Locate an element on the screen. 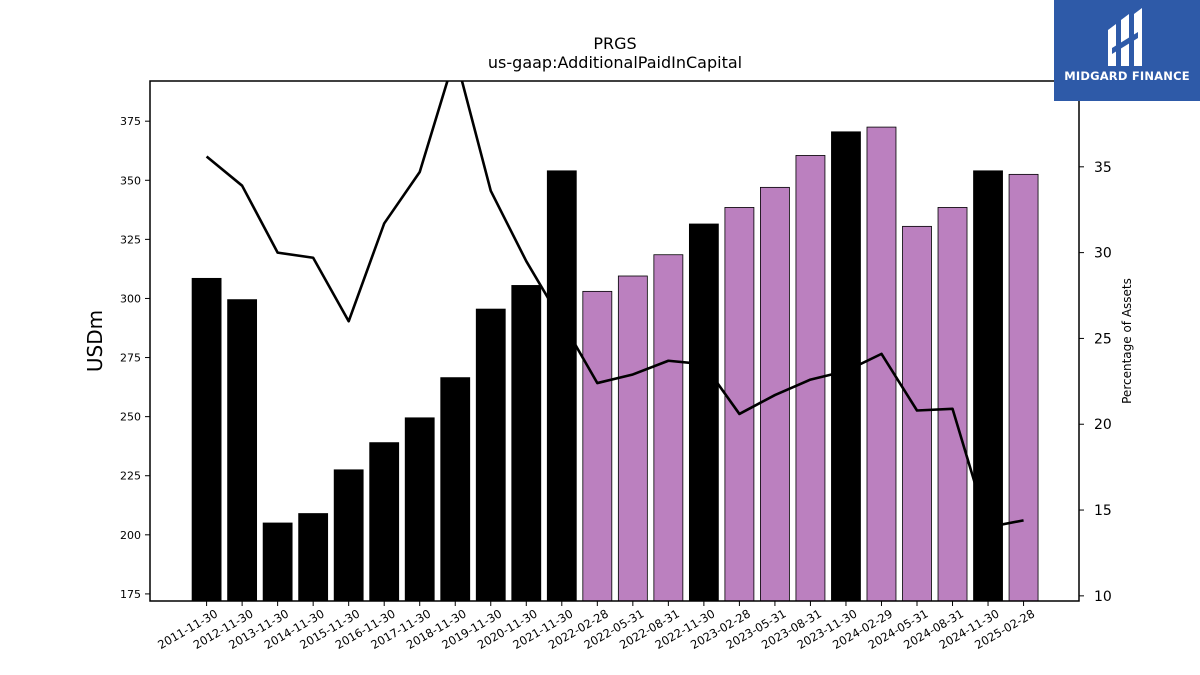  y-axis: 175 200 225 250 275 300 325 350 375 is located at coordinates (135, 358).